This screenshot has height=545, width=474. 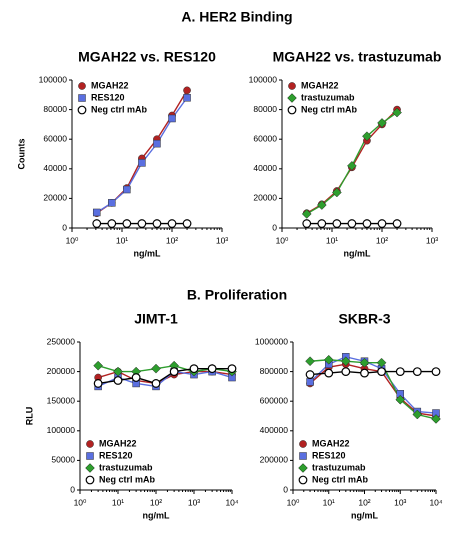 I want to click on chart-title: MGAH22 vs. trastuzumab, so click(x=357, y=57).